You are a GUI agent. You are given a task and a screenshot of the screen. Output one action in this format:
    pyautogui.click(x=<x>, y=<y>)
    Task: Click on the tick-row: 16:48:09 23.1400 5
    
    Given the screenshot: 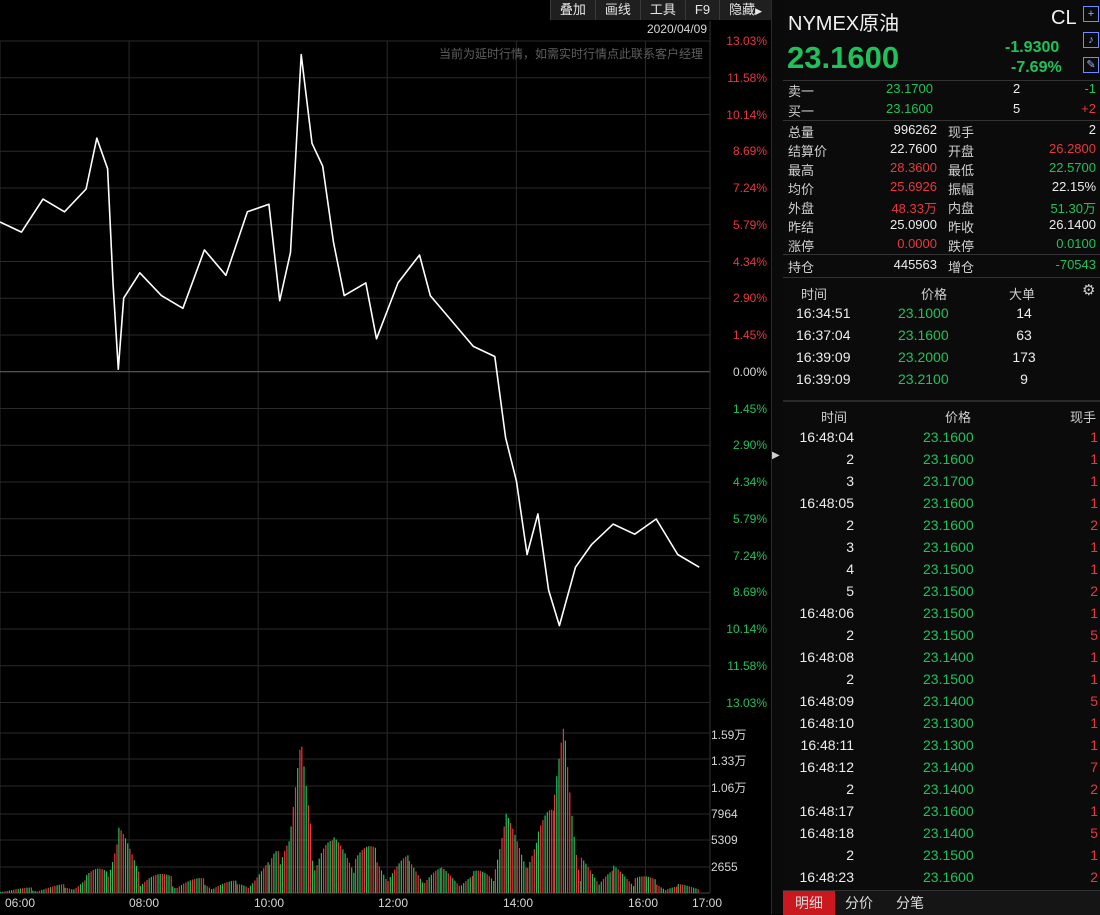 What is the action you would take?
    pyautogui.click(x=941, y=701)
    